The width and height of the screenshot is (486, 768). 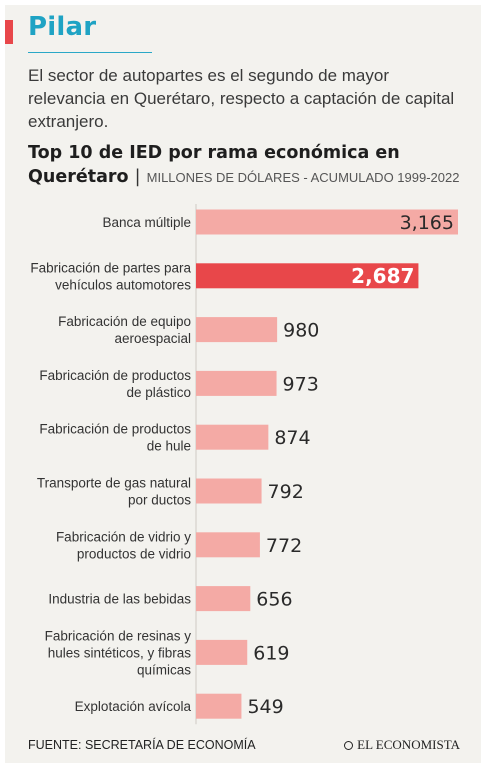 What do you see at coordinates (124, 330) in the screenshot?
I see `category-label: Fabricación de equipo aeroespacial` at bounding box center [124, 330].